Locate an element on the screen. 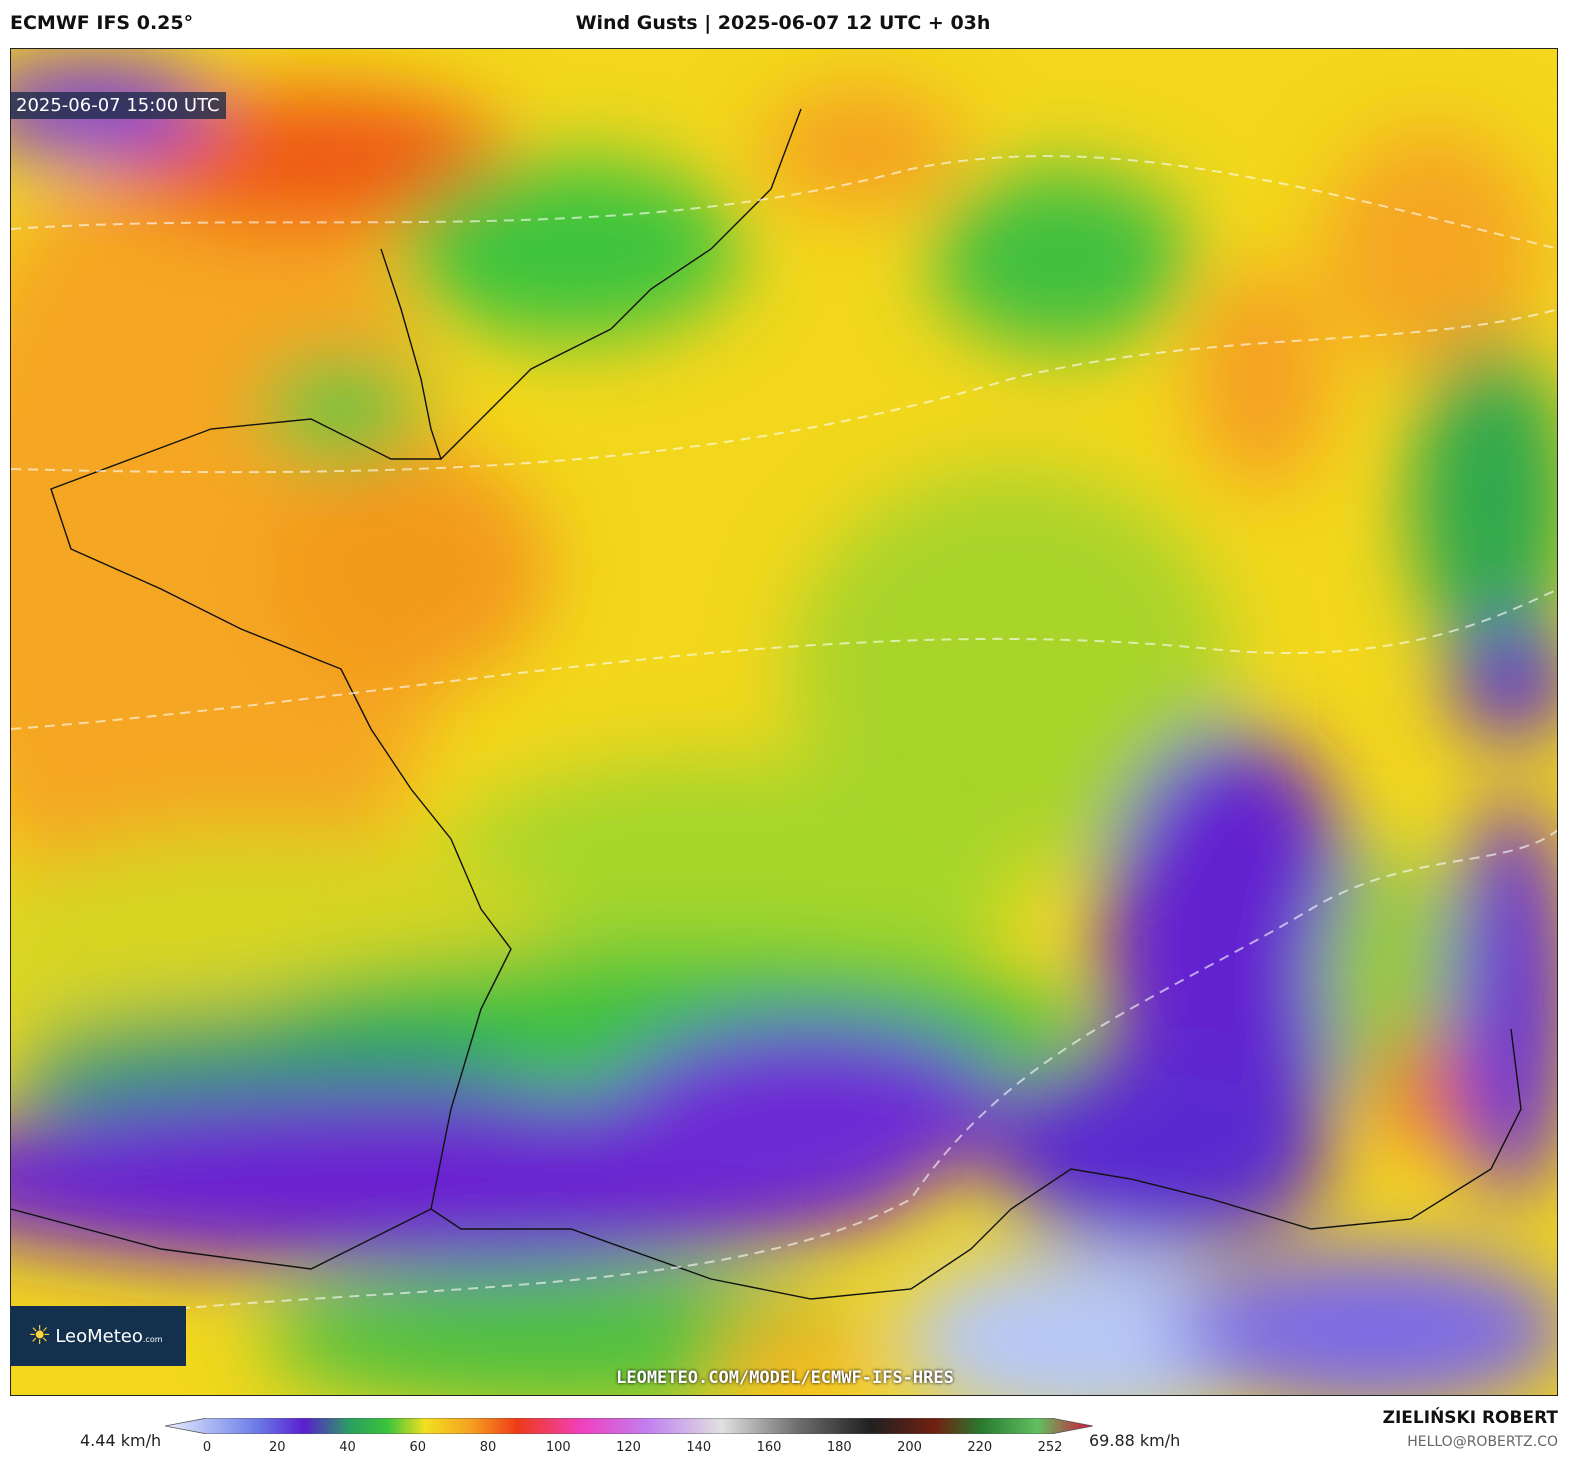  colorbar-tick-label: 100 is located at coordinates (558, 1447).